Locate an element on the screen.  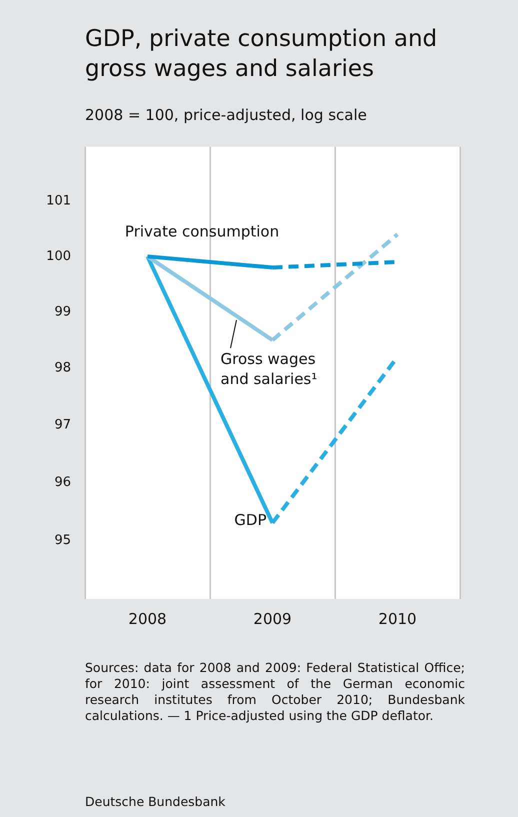
series-label: GDP is located at coordinates (250, 519).